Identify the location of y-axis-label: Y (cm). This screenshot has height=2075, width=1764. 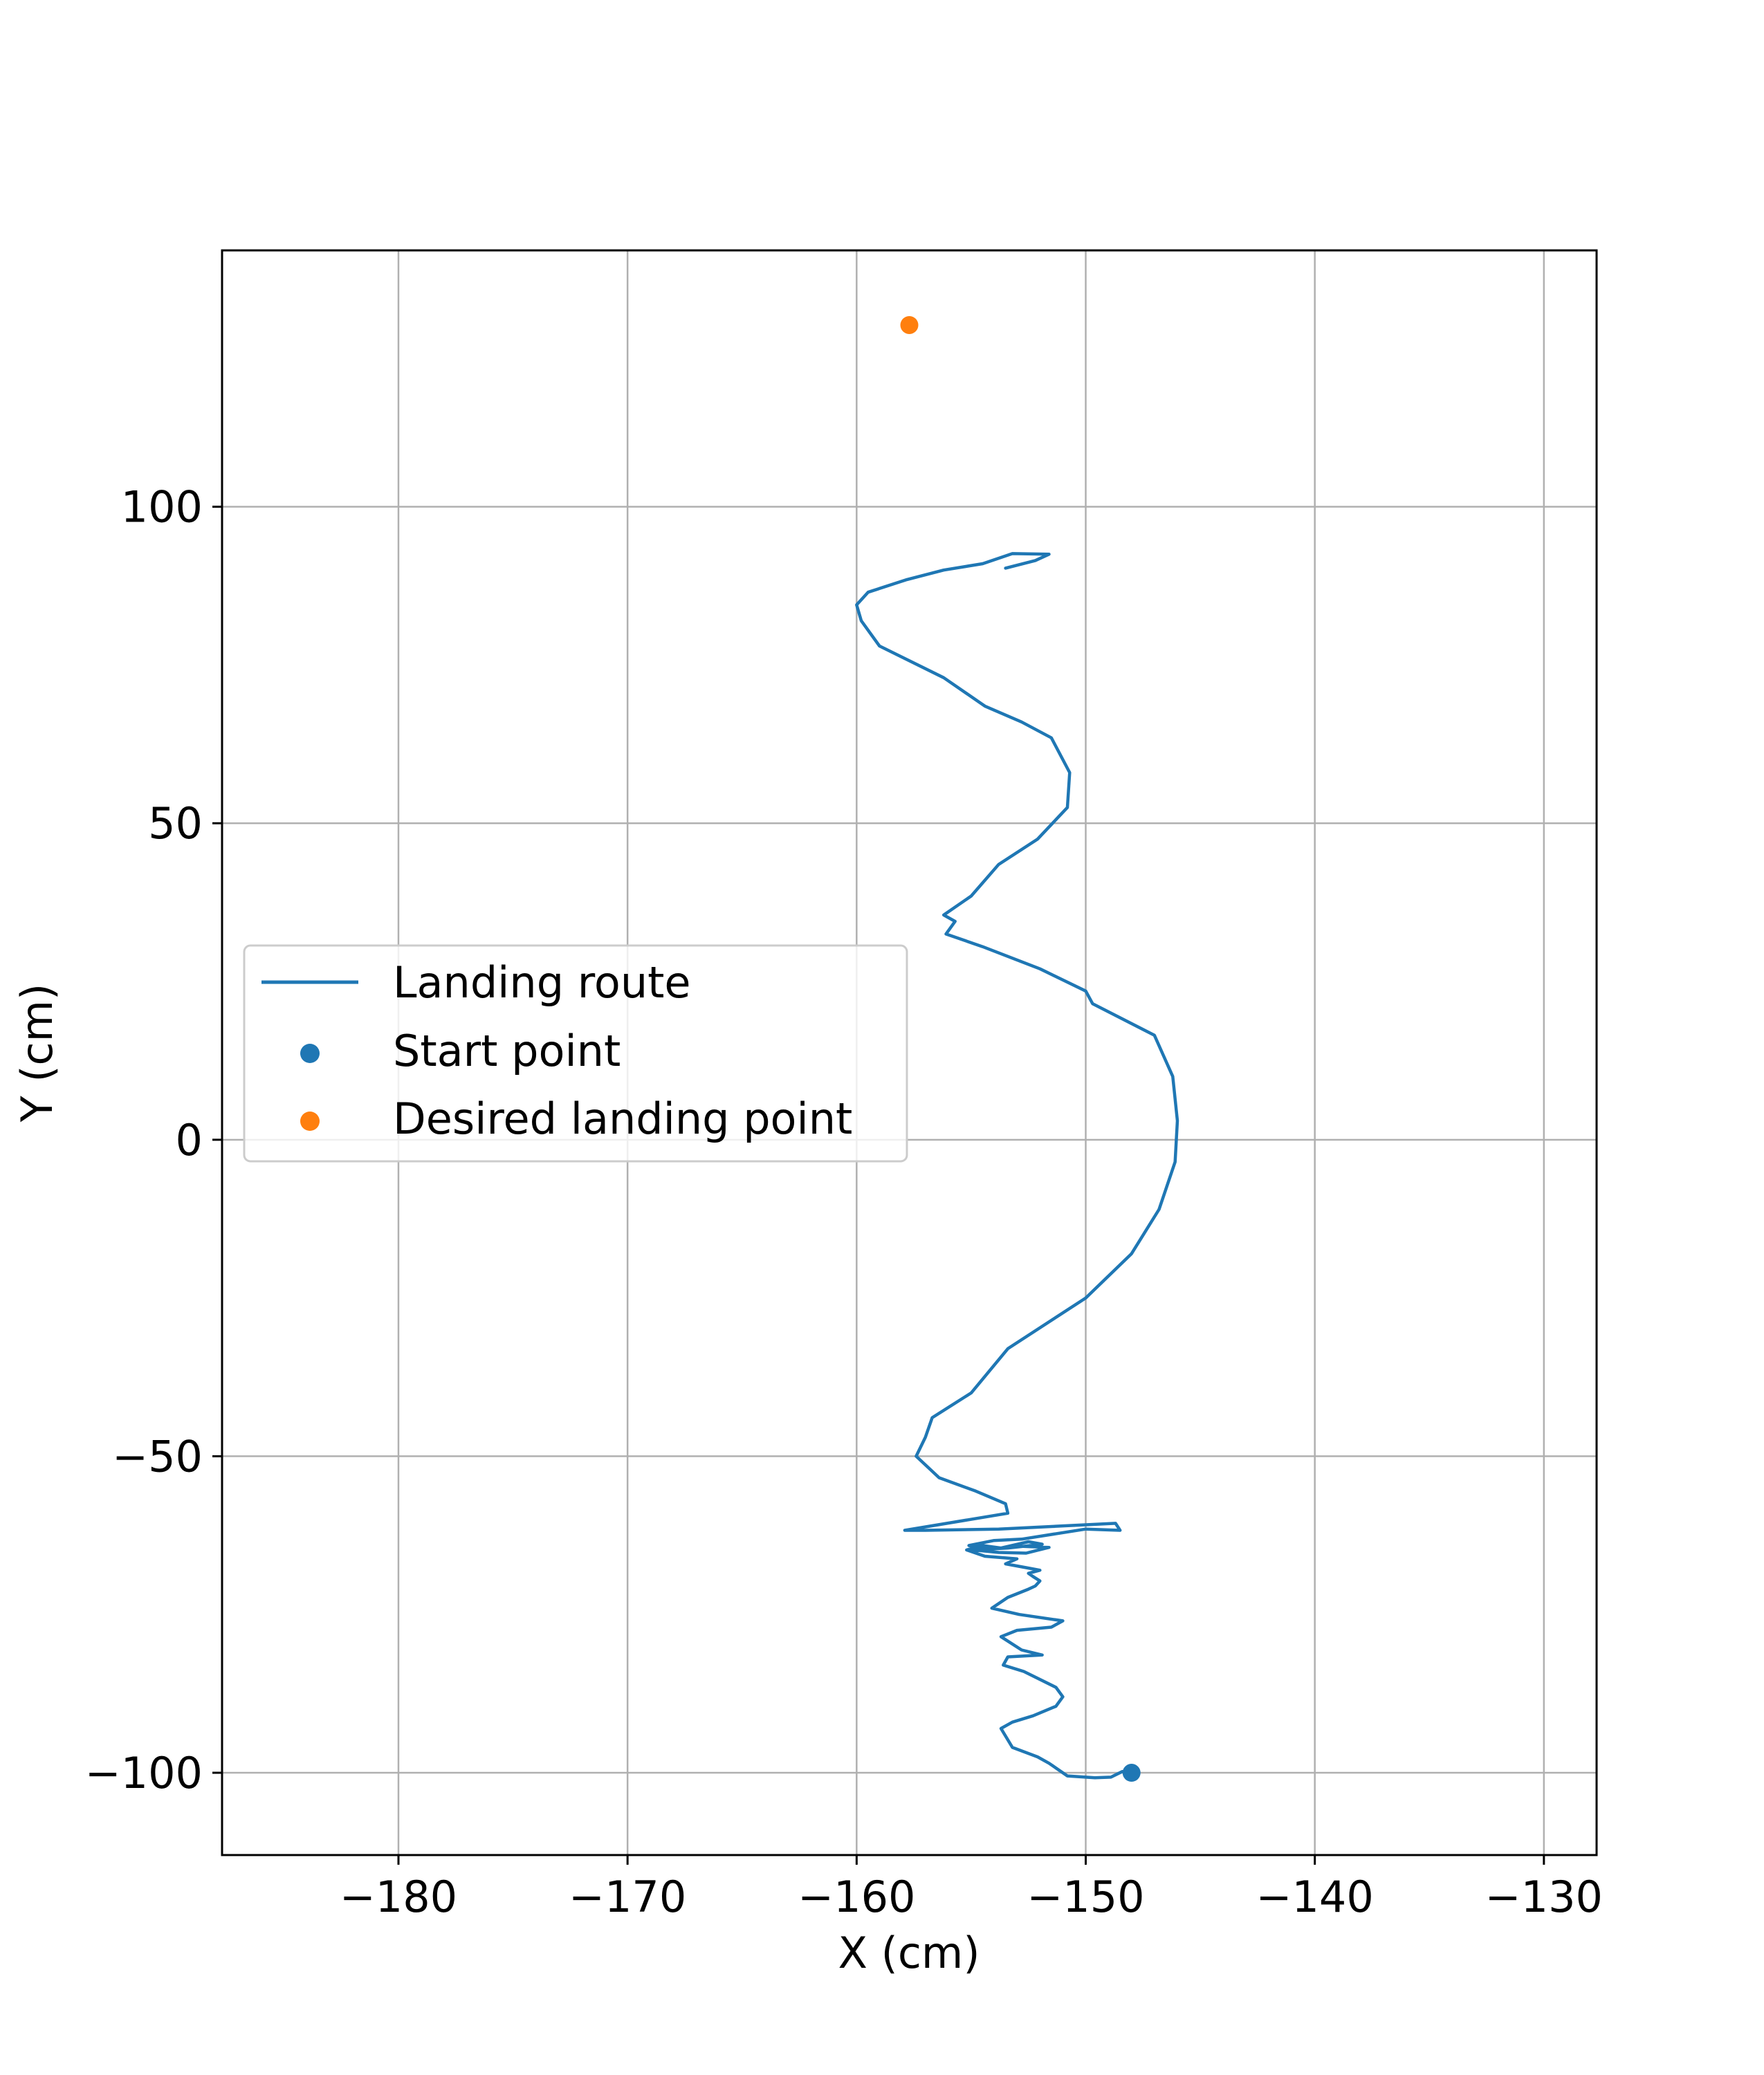
(37, 1053).